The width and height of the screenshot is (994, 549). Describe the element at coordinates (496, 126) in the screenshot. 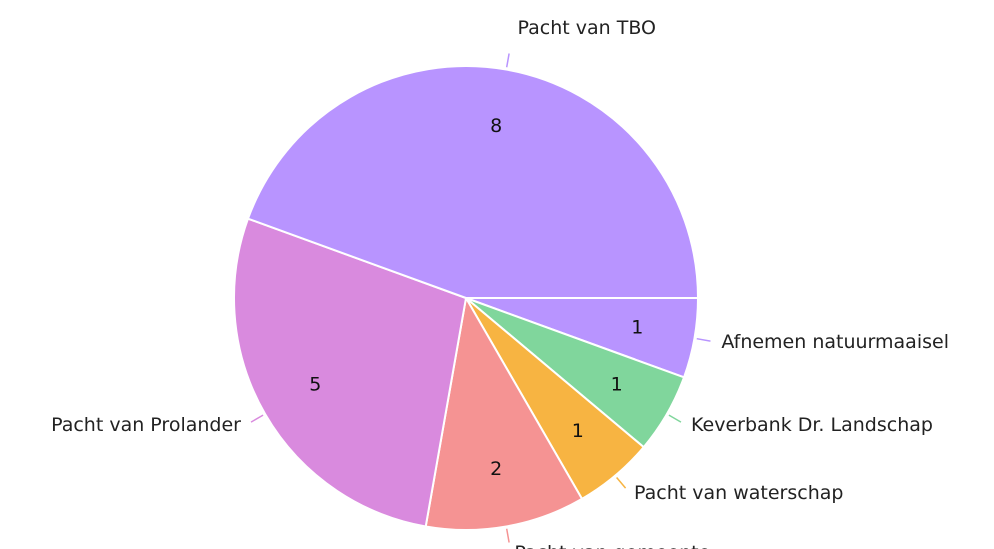

I see `value-label: 8` at that location.